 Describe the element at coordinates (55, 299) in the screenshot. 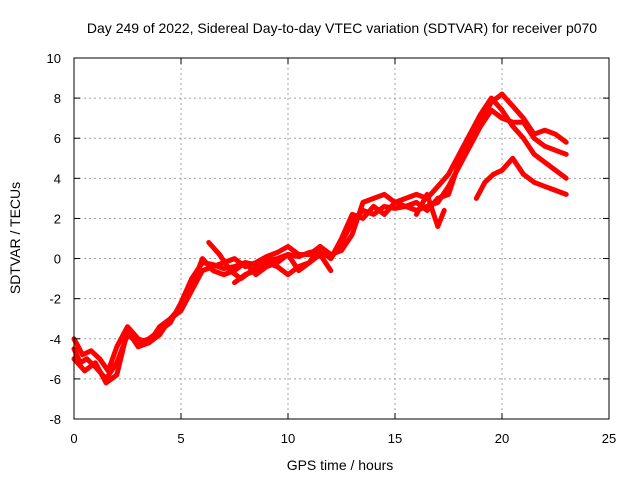

I see `y-tick-label: -2` at that location.